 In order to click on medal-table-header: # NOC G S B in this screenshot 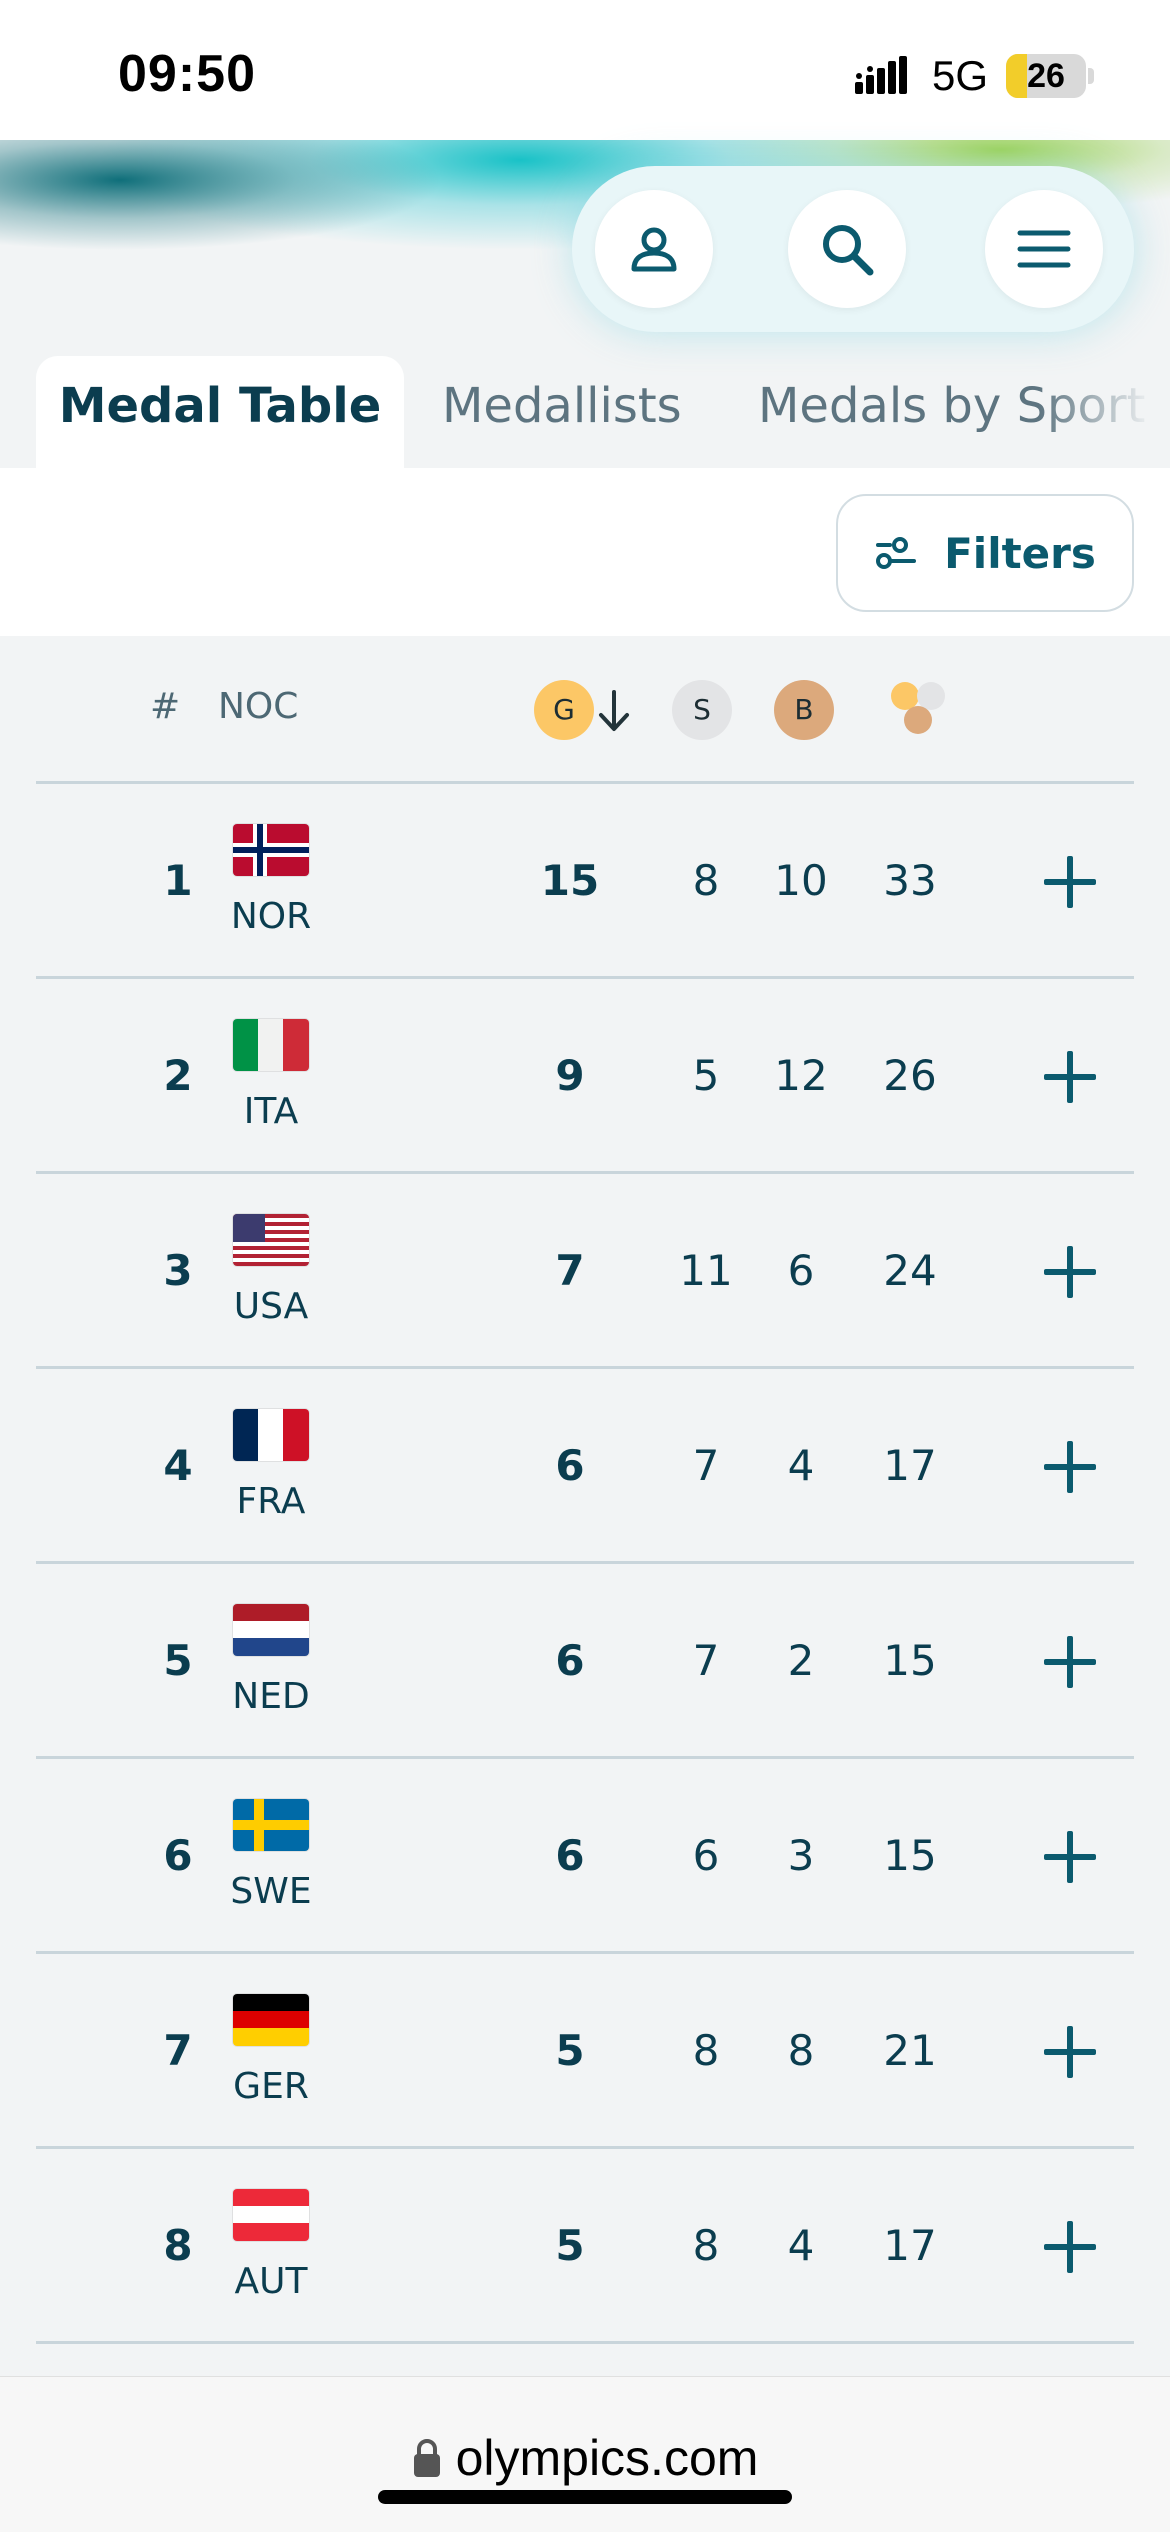, I will do `click(585, 710)`.